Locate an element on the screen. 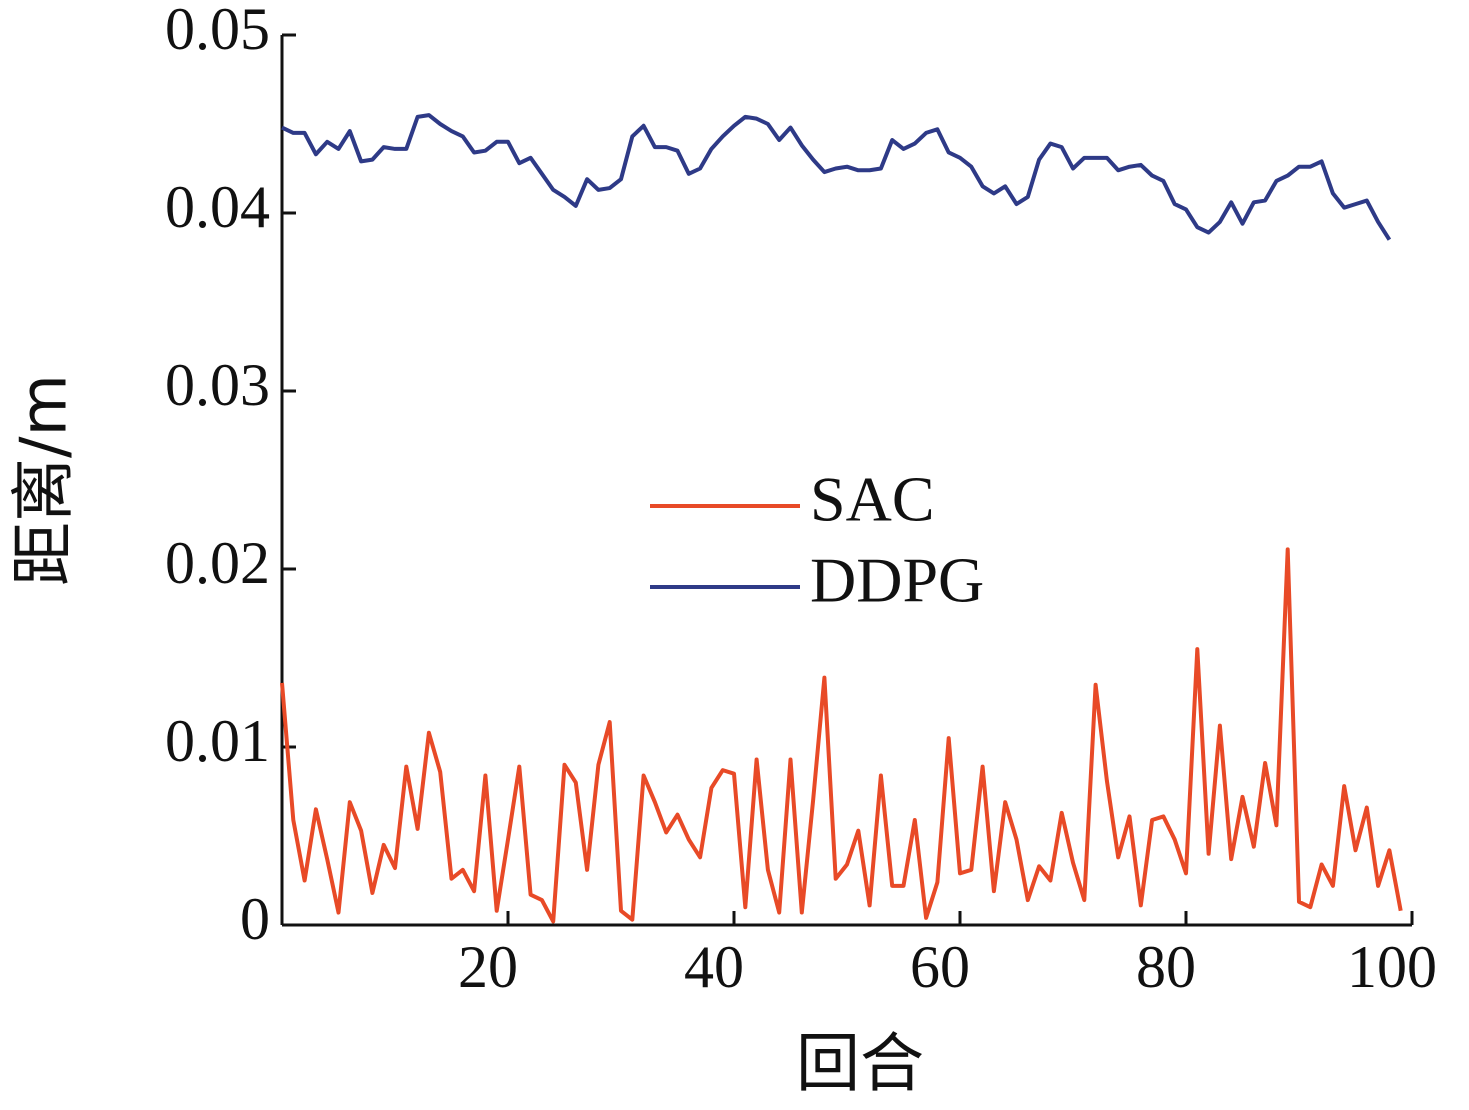 The width and height of the screenshot is (1469, 1110). x-tick-label: 60 is located at coordinates (940, 967).